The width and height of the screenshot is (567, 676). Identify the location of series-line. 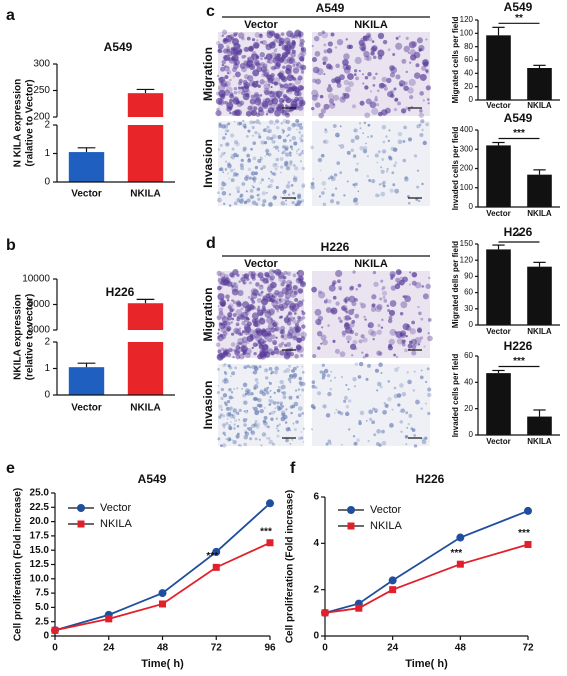
(162, 586).